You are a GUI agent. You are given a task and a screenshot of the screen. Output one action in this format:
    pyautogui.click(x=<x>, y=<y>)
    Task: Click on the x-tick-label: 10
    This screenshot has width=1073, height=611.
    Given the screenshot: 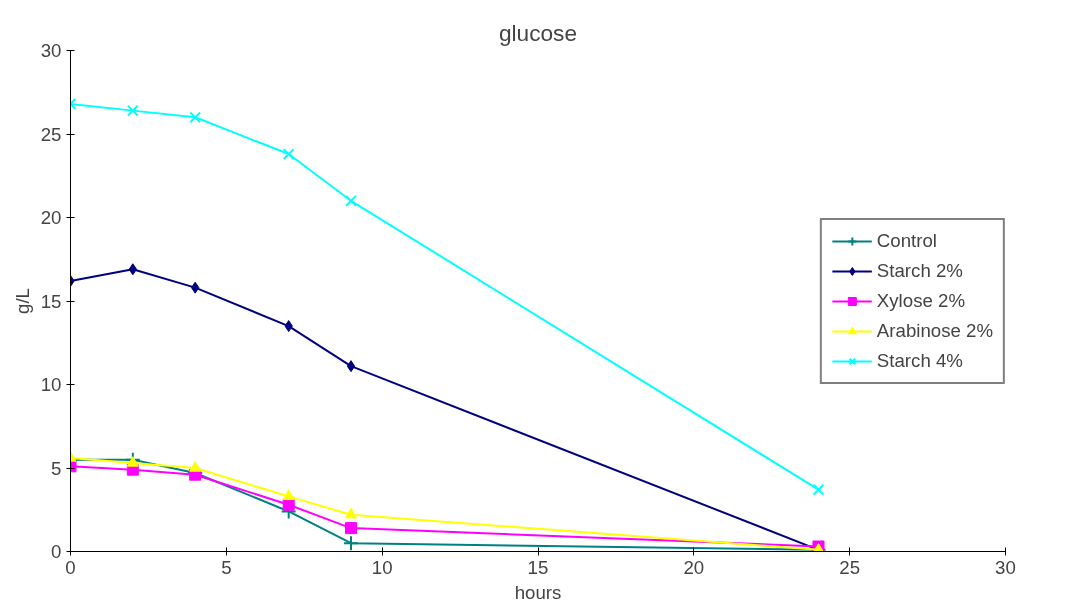 What is the action you would take?
    pyautogui.click(x=382, y=567)
    